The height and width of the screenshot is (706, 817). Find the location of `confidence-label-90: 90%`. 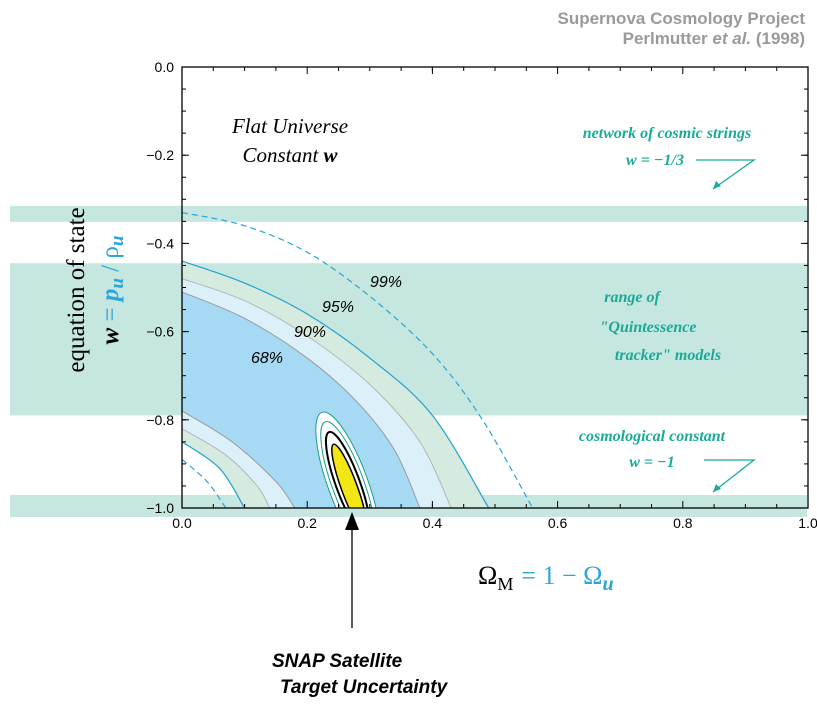

confidence-label-90: 90% is located at coordinates (310, 332).